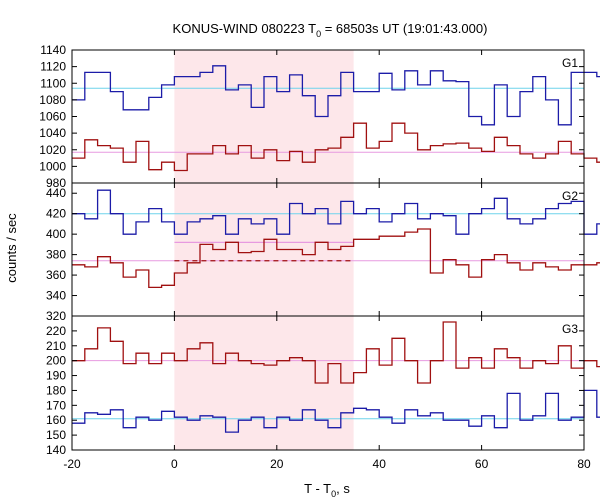  Describe the element at coordinates (336, 212) in the screenshot. I see `series-blue-g2` at that location.